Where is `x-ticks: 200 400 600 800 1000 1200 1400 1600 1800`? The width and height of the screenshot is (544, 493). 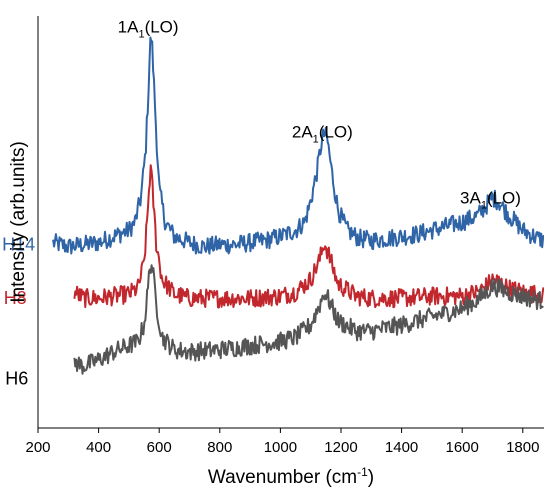
x-ticks: 200 400 600 800 1000 1200 1400 1600 1800 is located at coordinates (282, 442).